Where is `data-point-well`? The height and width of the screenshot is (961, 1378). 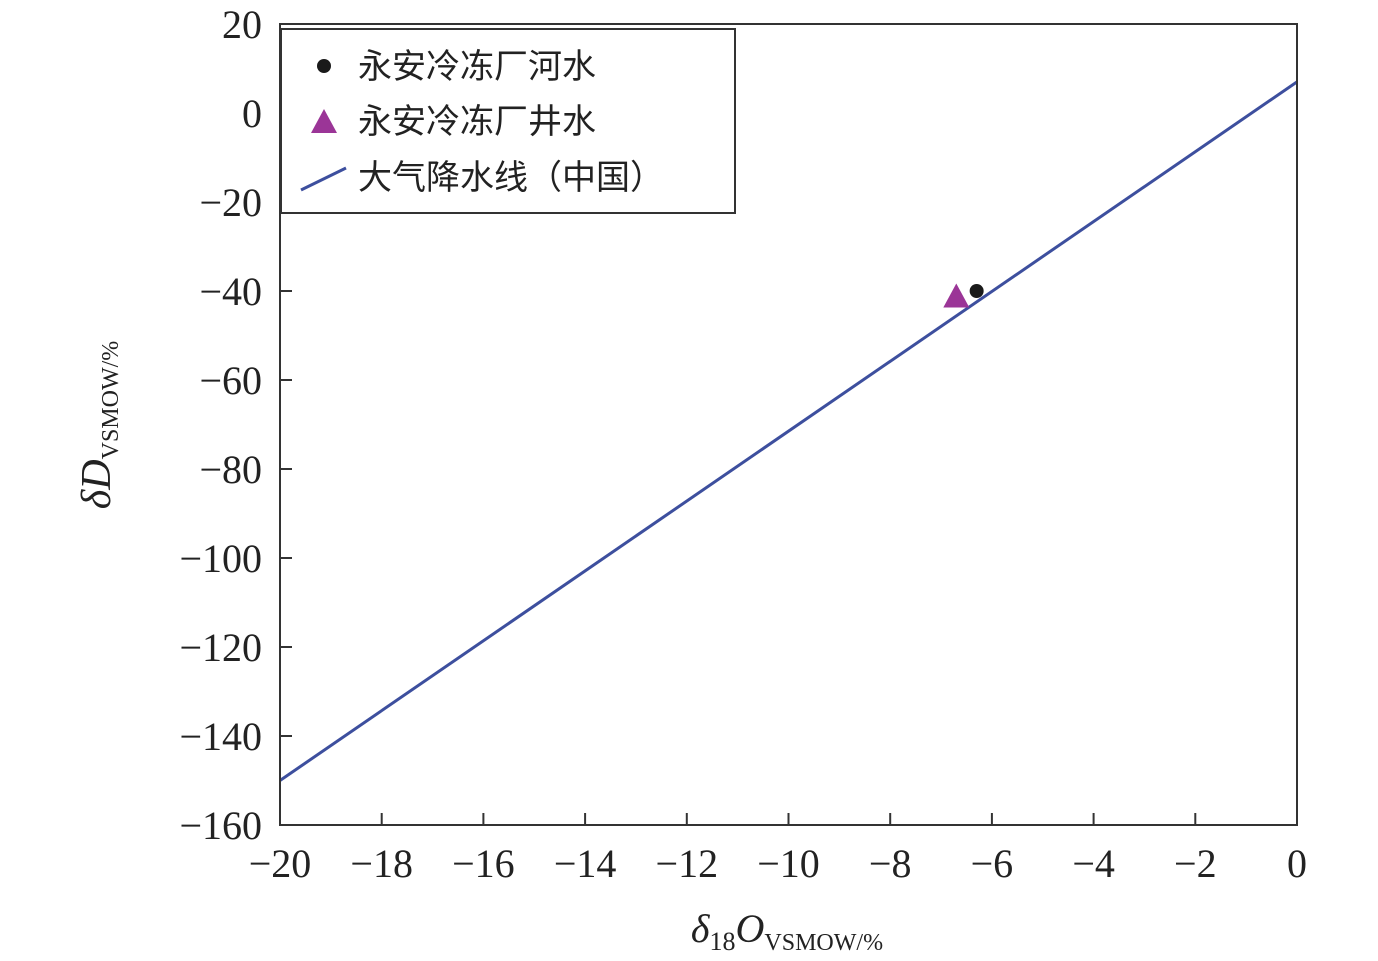 data-point-well is located at coordinates (956, 295).